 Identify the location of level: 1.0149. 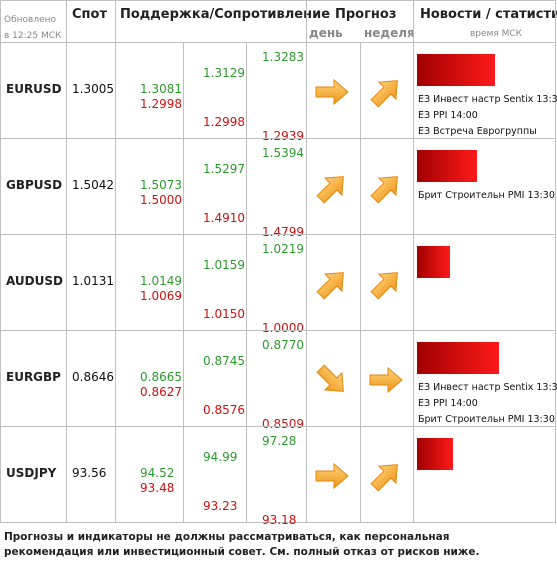
(161, 281).